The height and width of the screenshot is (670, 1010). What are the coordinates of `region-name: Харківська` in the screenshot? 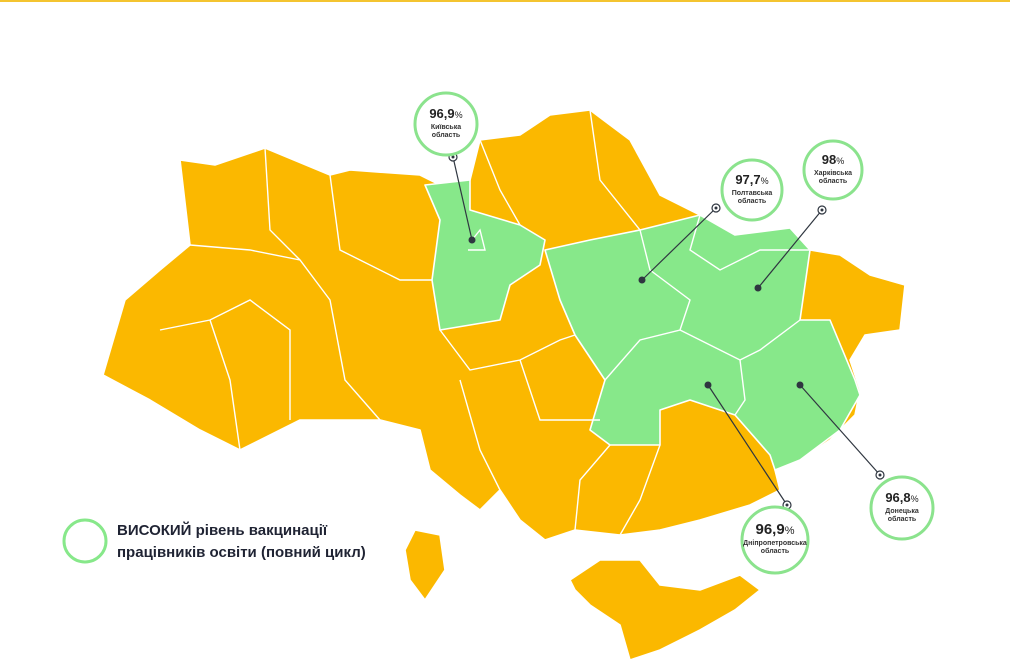 It's located at (833, 173).